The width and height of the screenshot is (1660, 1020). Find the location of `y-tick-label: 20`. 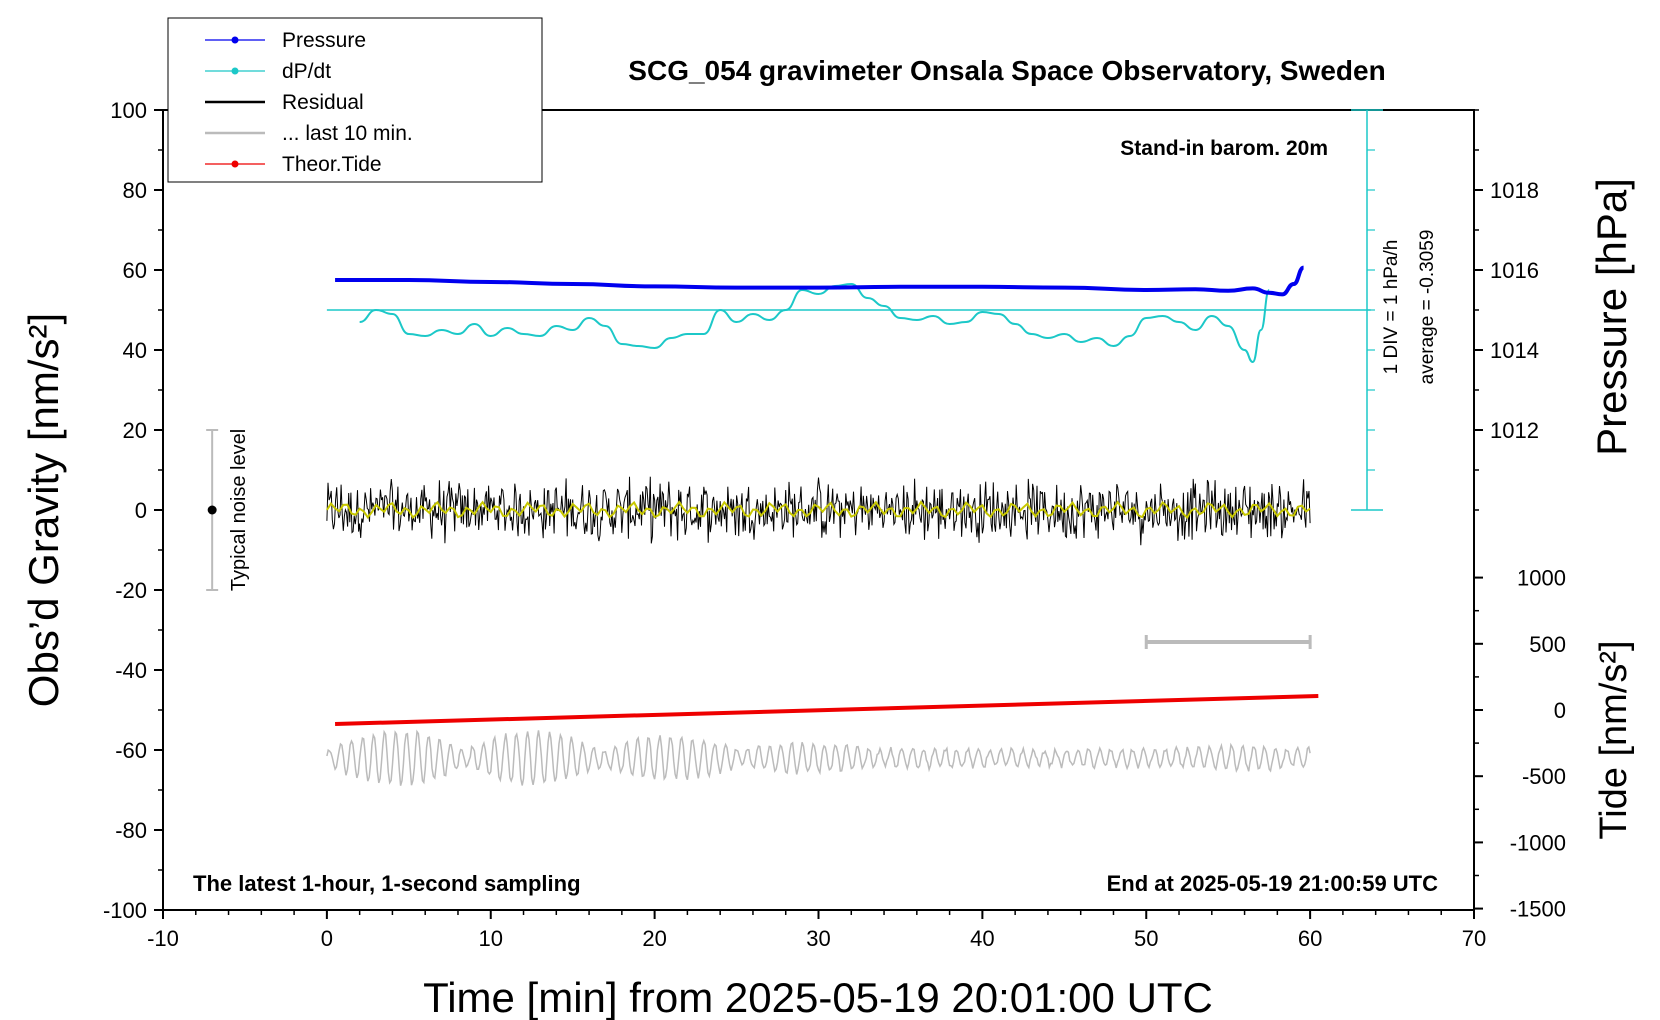

y-tick-label: 20 is located at coordinates (135, 430).